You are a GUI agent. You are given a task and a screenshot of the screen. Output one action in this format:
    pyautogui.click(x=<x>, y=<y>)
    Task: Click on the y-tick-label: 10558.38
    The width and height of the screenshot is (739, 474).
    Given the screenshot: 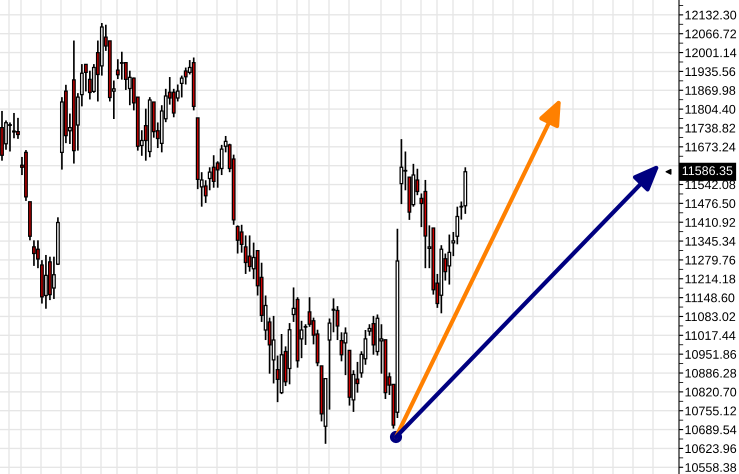 What is the action you would take?
    pyautogui.click(x=711, y=467)
    